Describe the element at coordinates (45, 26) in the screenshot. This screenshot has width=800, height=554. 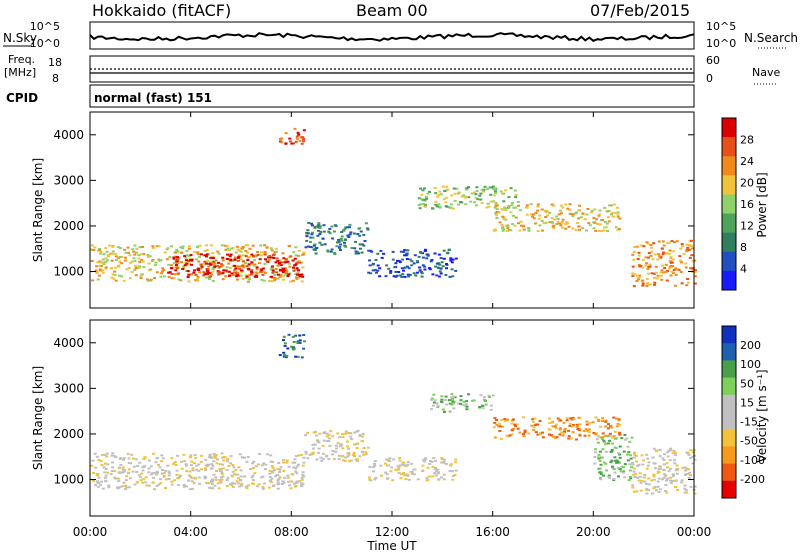
I see `noise-tick-top-left: 10^5` at that location.